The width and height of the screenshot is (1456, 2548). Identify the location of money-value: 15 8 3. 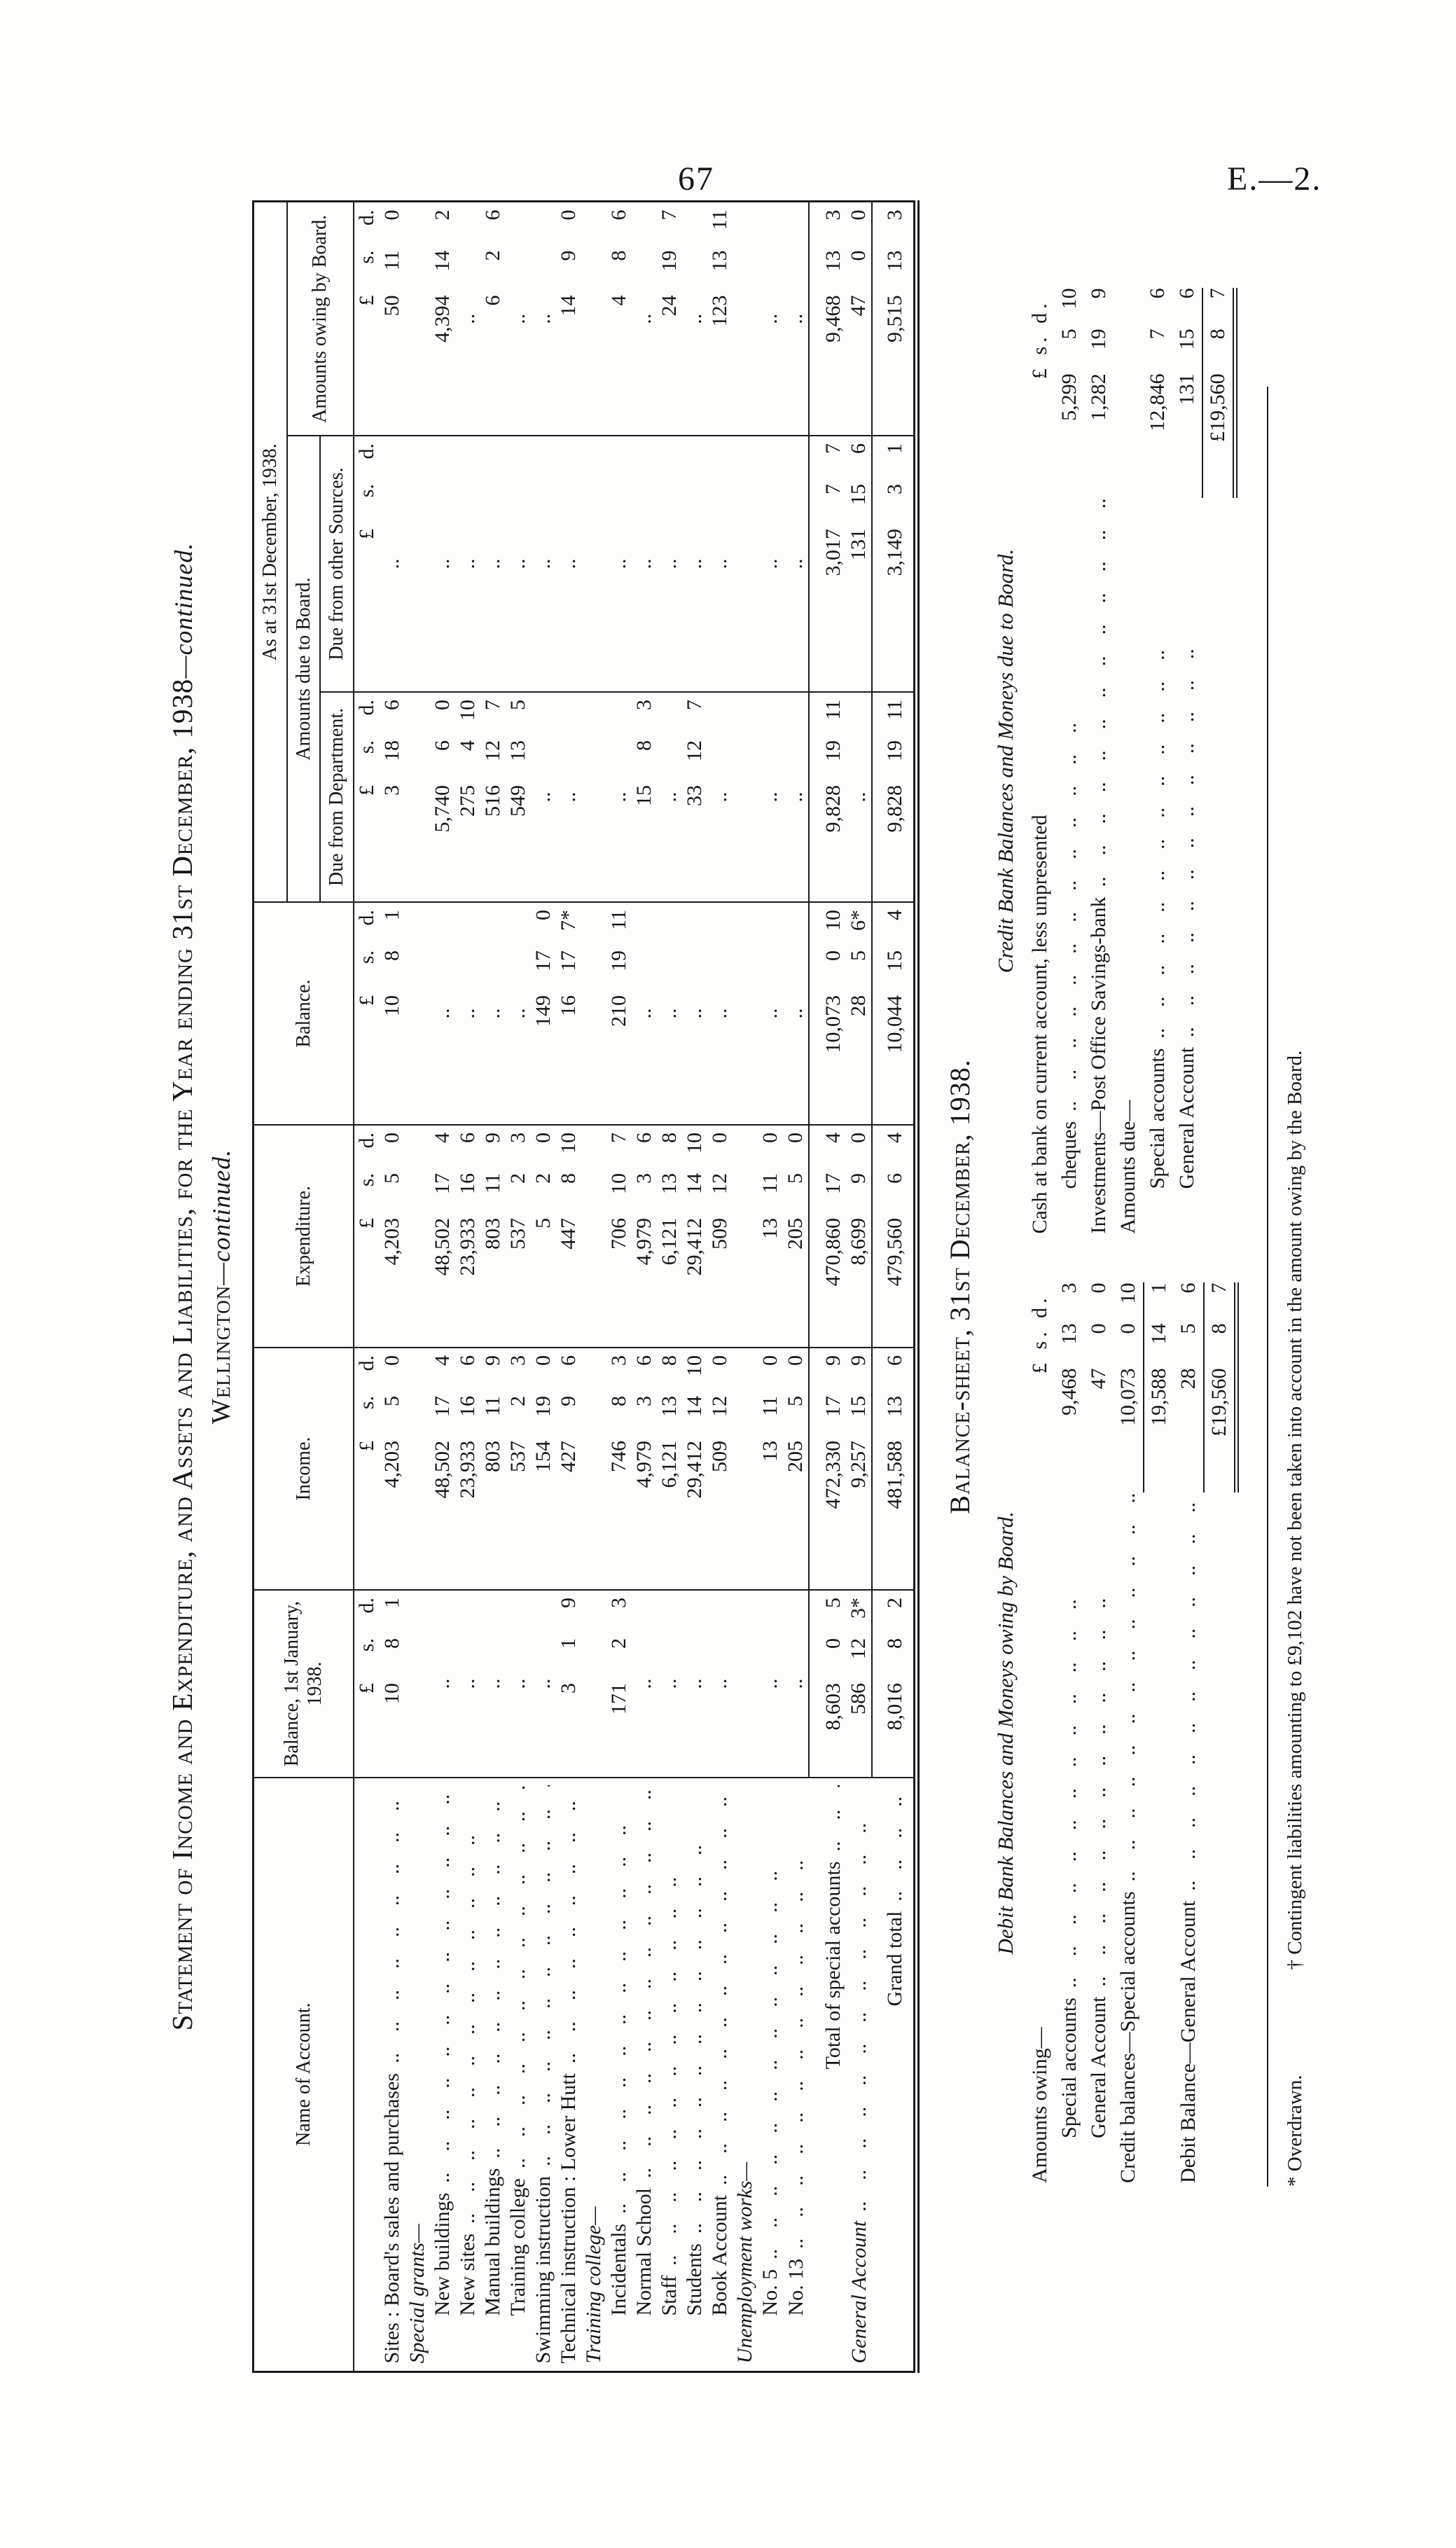
(644, 753).